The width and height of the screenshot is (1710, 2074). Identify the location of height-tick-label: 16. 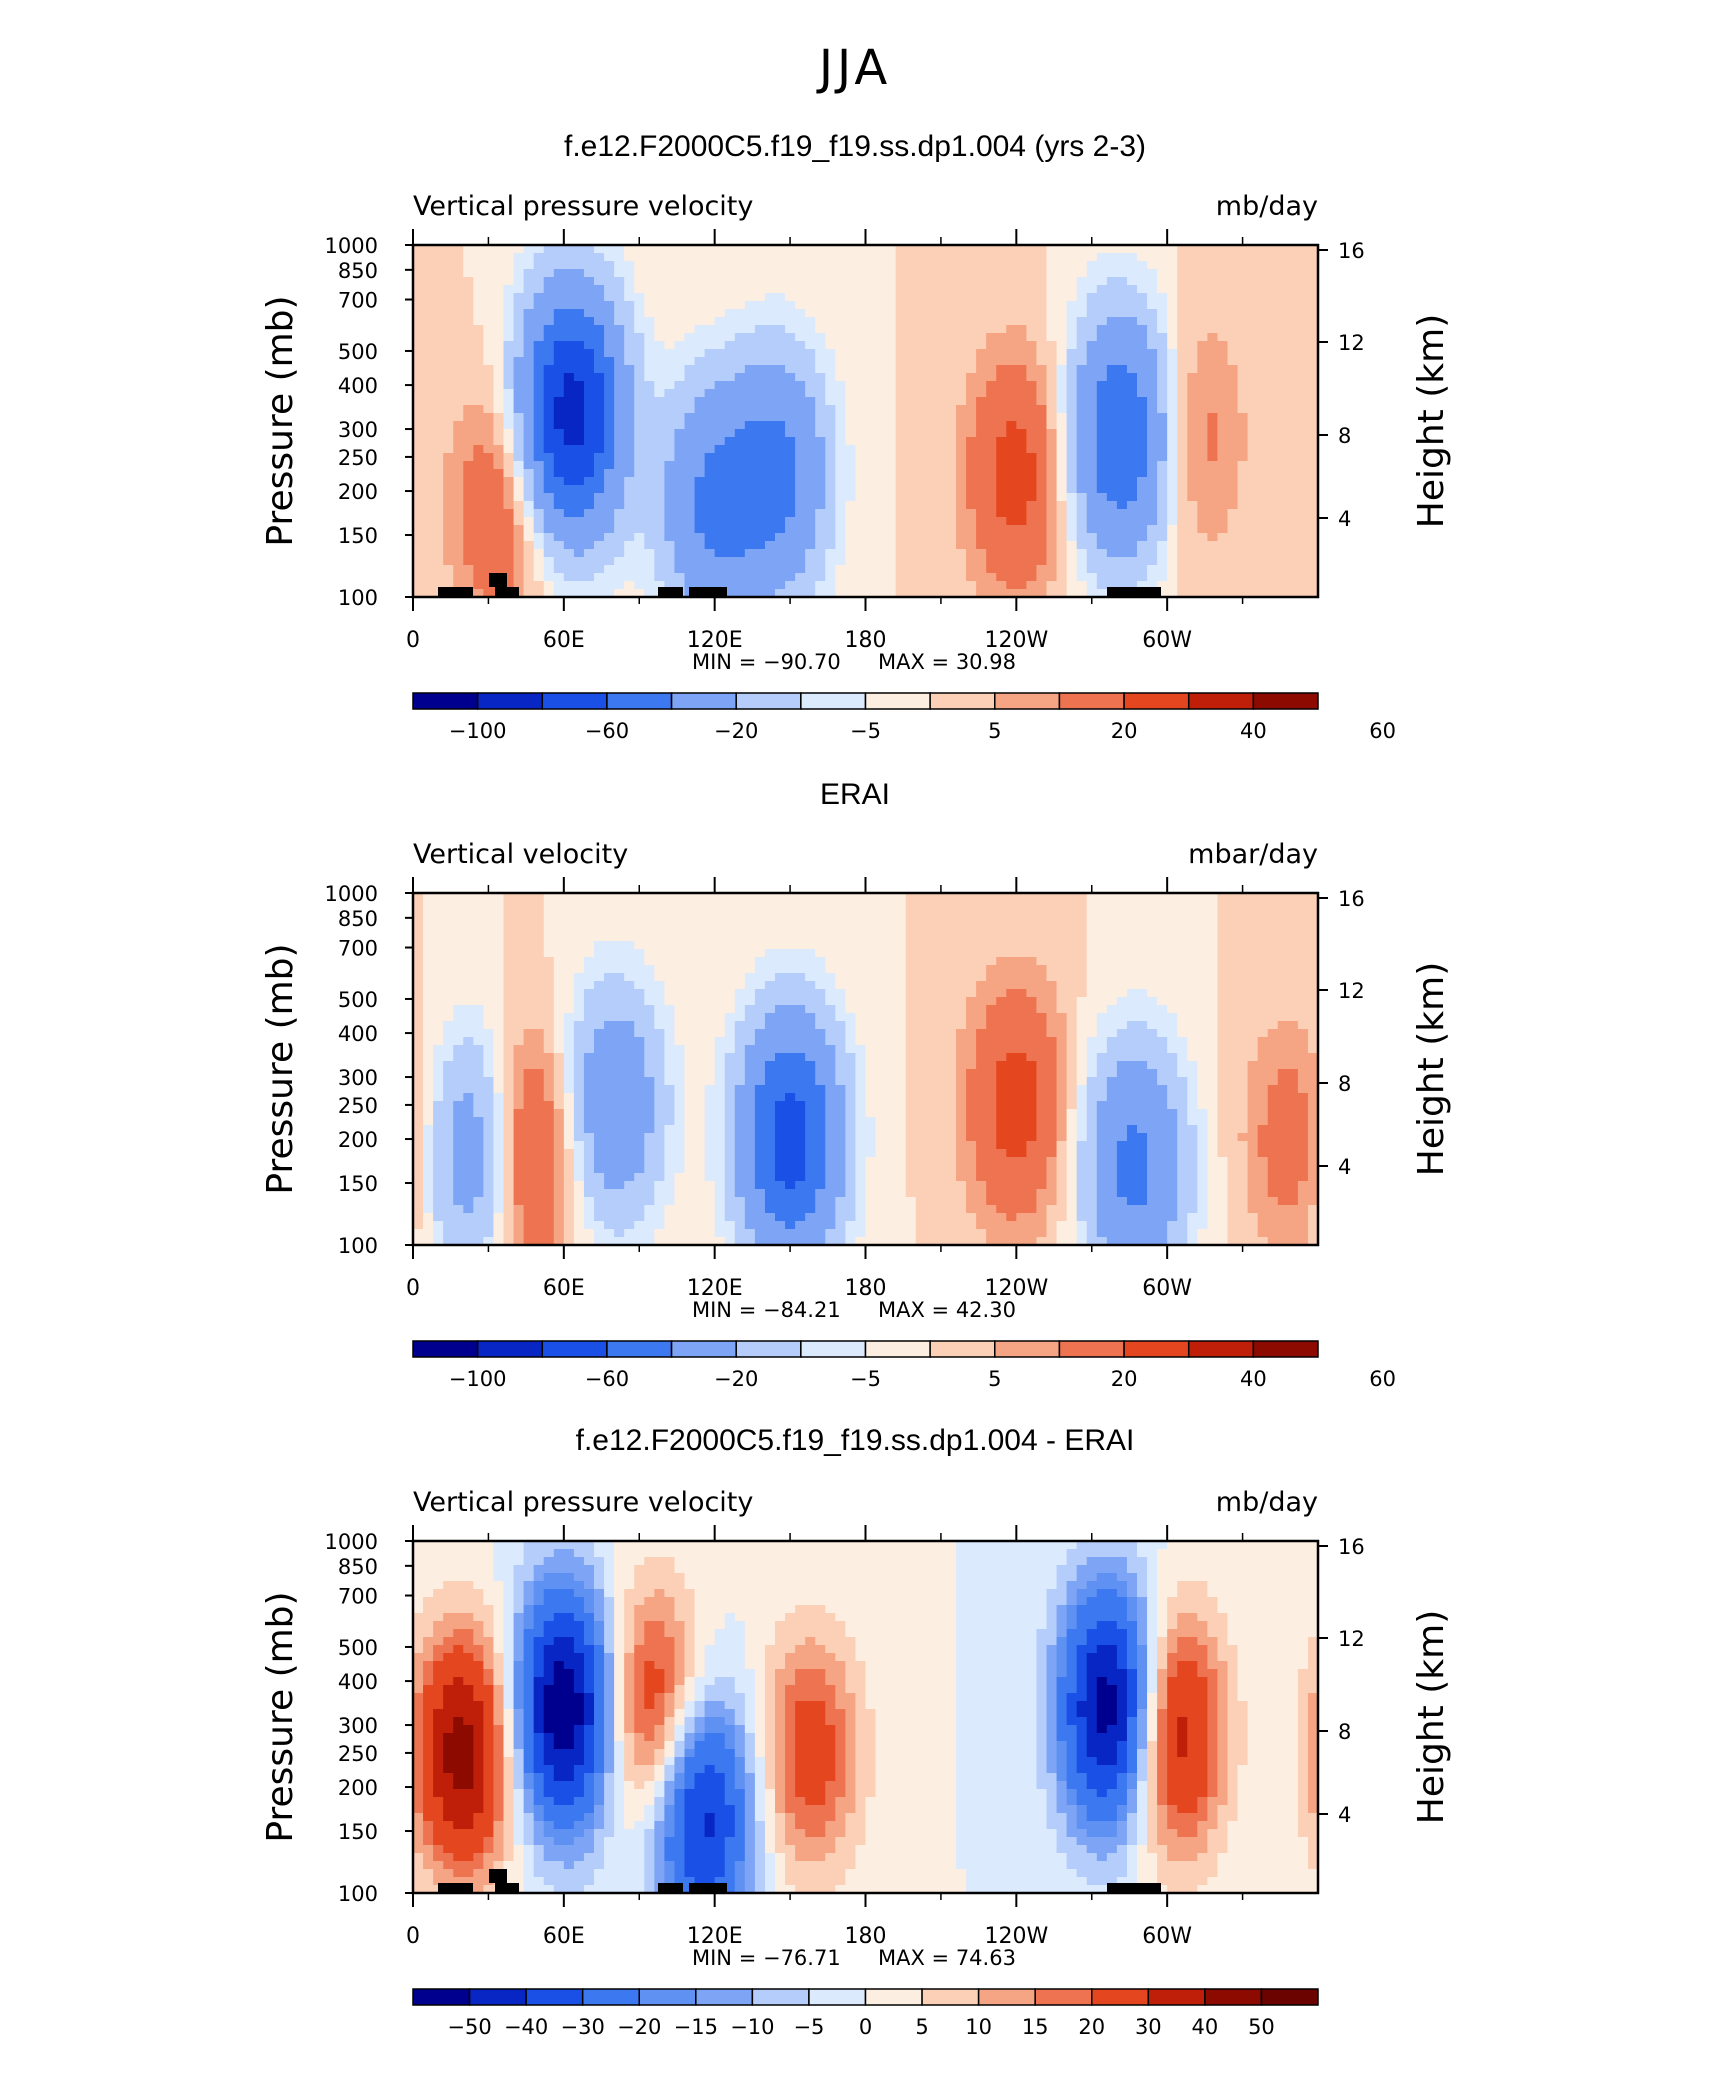
(1351, 251).